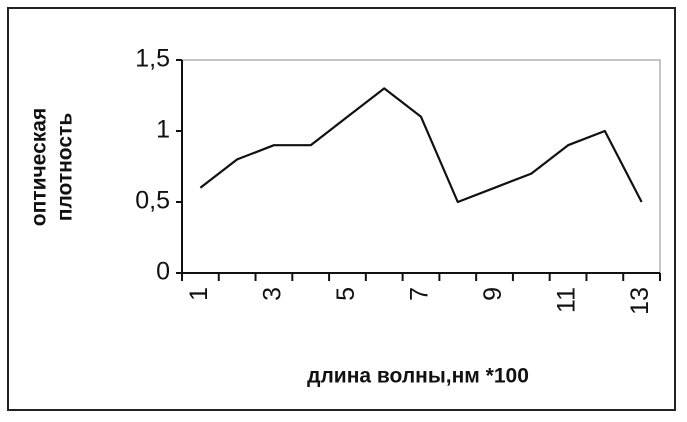  Describe the element at coordinates (567, 300) in the screenshot. I see `x-tick-label: 11` at that location.